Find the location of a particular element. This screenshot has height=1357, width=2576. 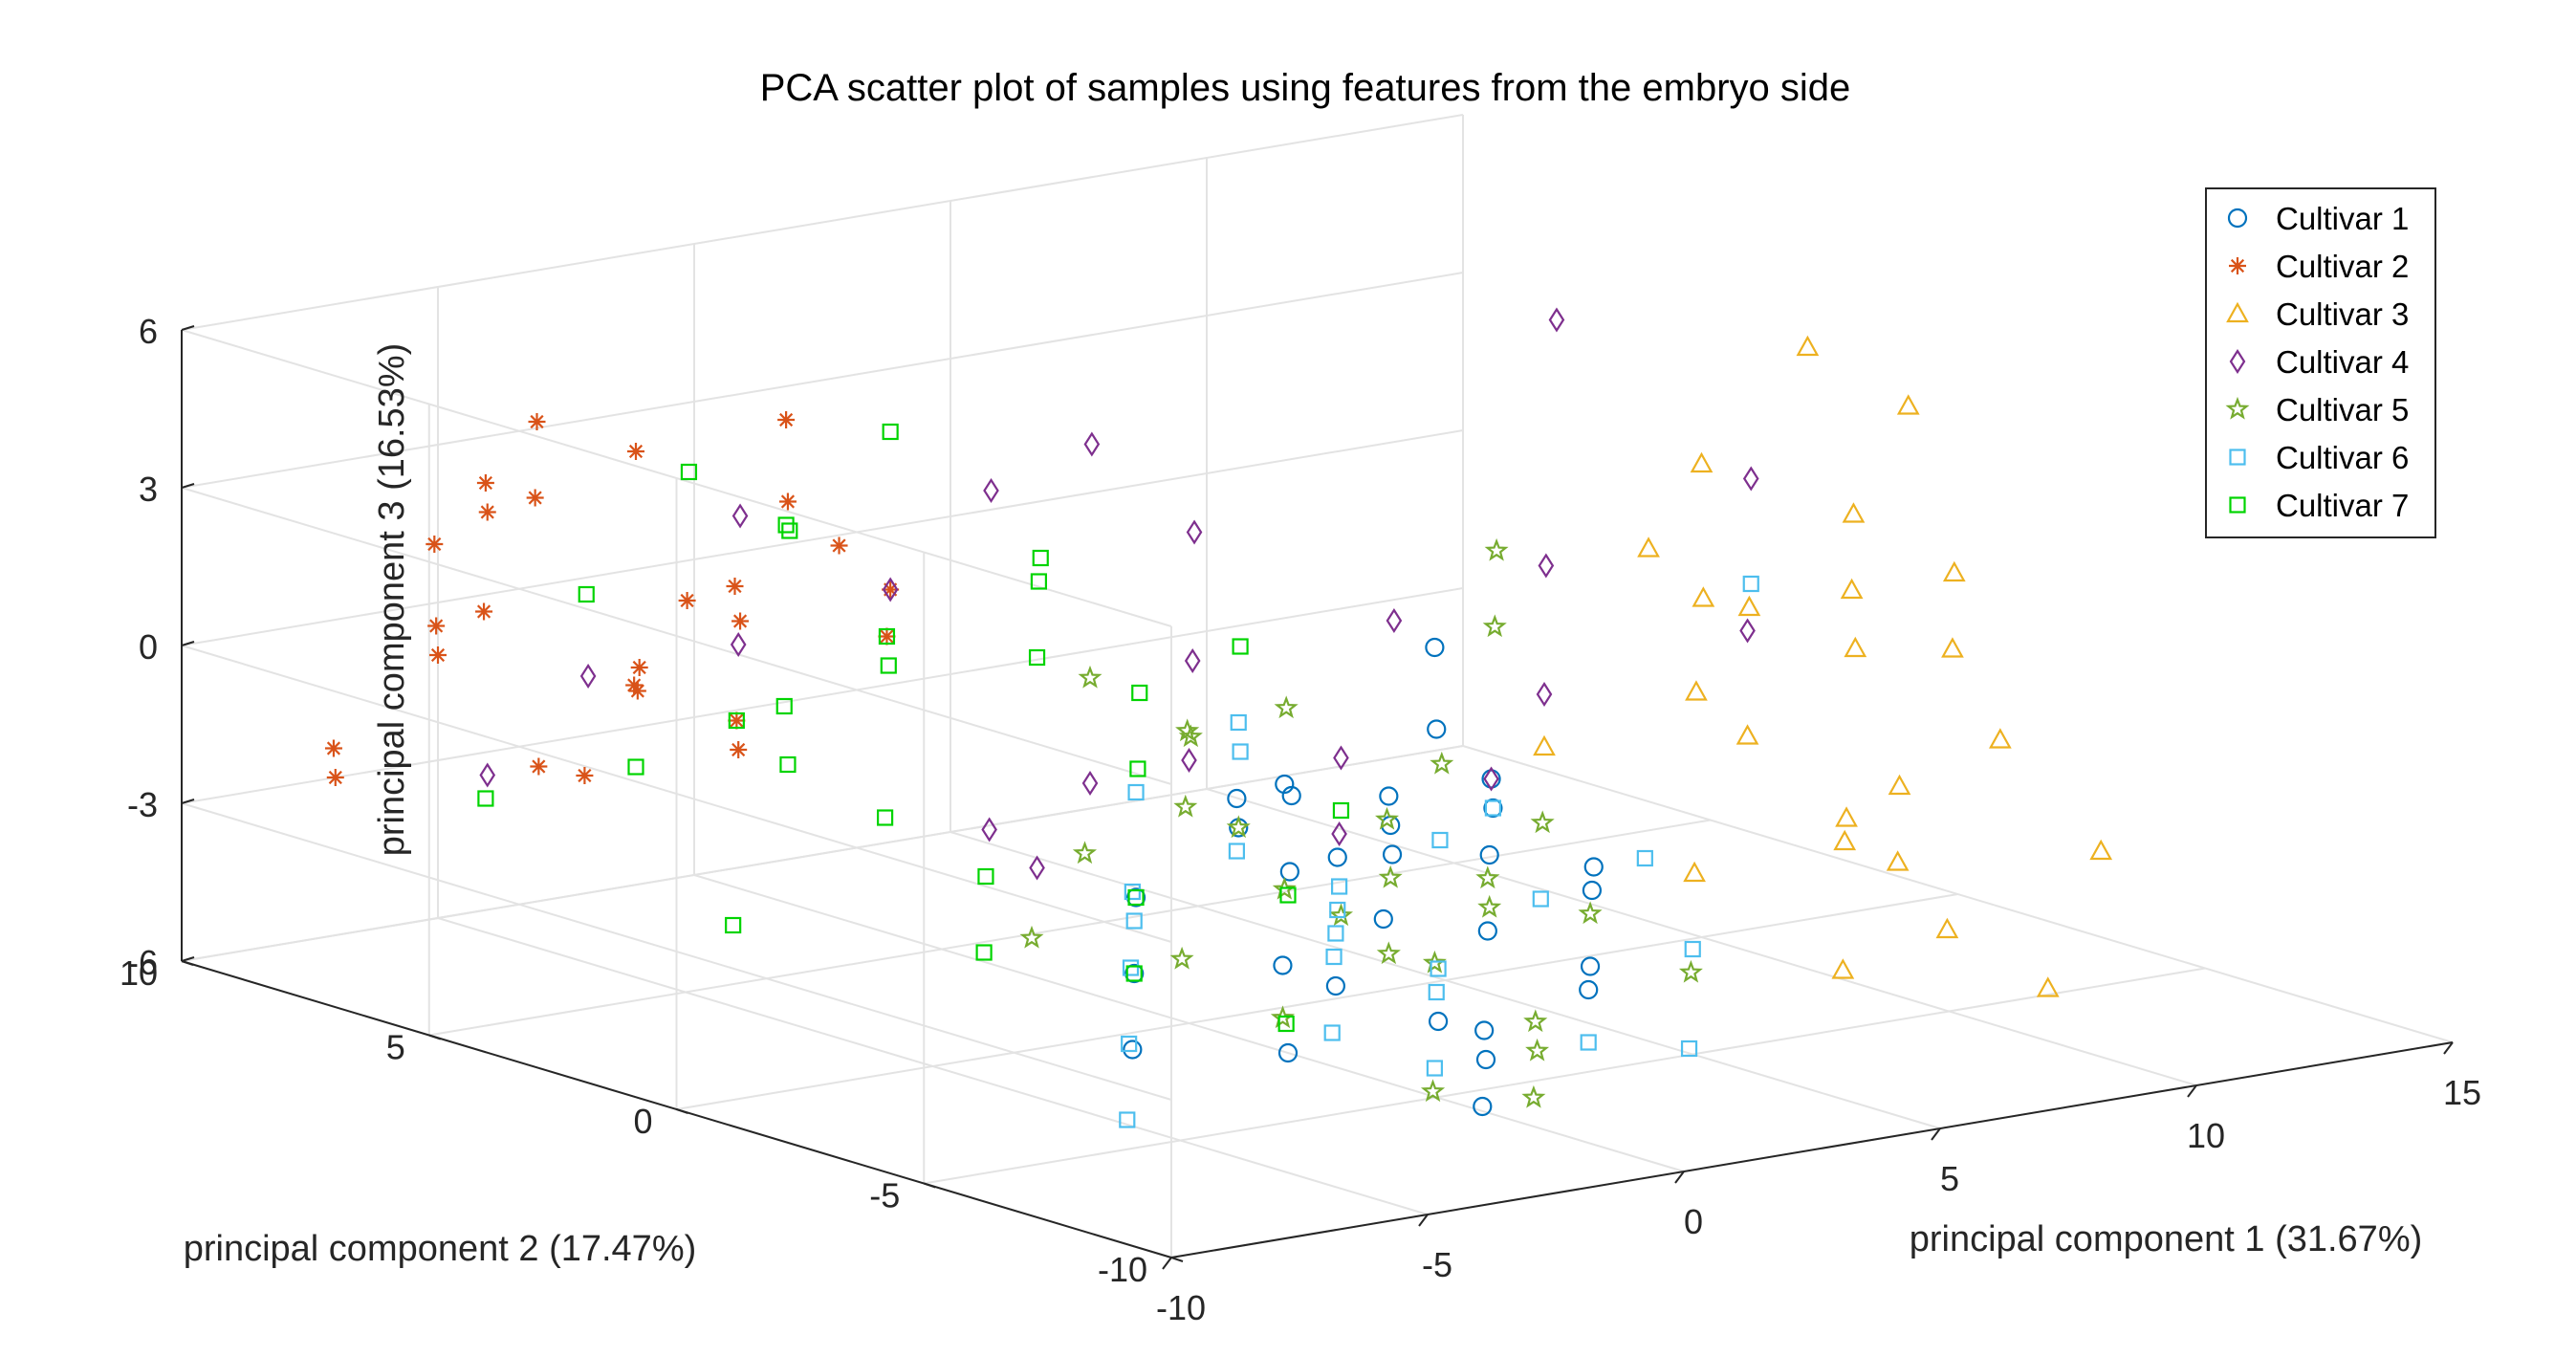

z-tick-mark is located at coordinates (188, 486).